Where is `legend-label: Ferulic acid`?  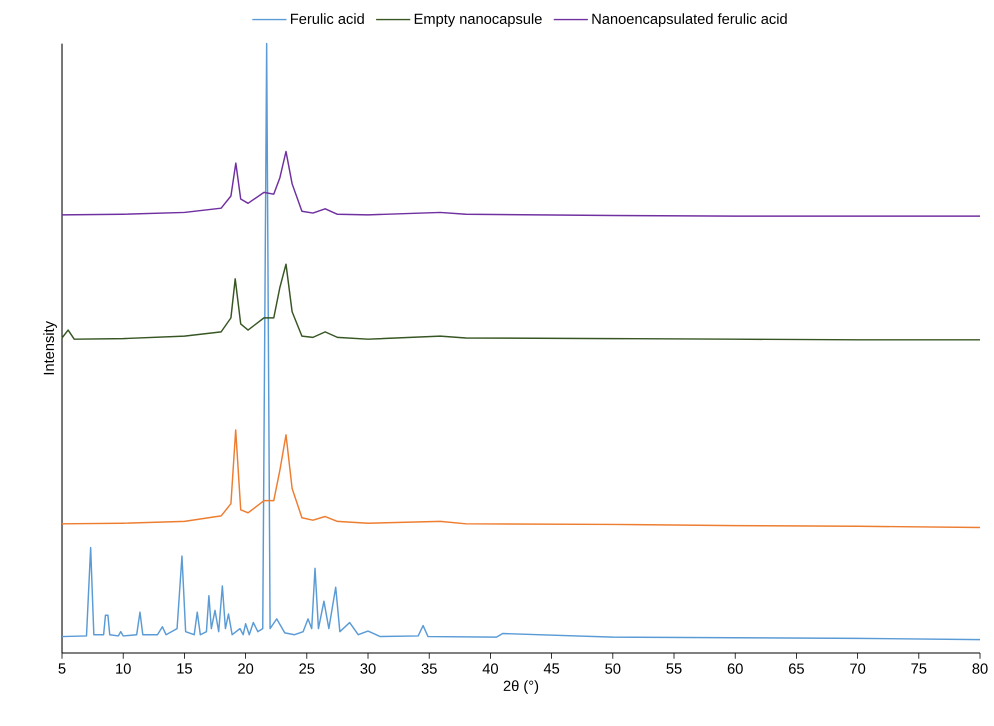 legend-label: Ferulic acid is located at coordinates (327, 18).